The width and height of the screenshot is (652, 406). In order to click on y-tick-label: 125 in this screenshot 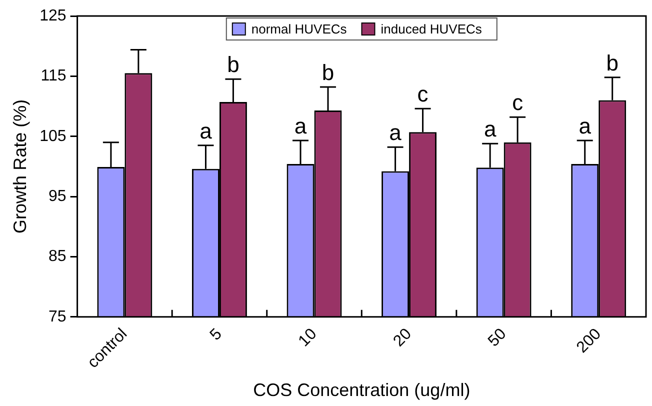, I will do `click(53, 15)`.